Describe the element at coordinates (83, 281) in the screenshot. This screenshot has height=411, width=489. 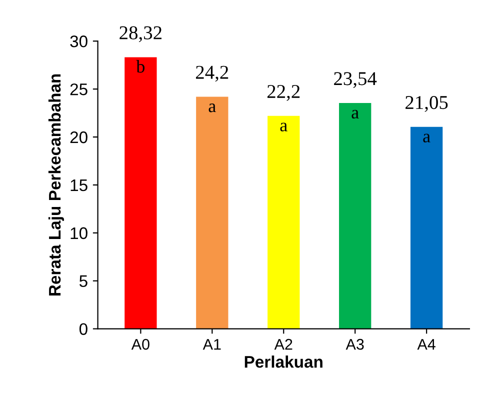
I see `y-tick-label: 5` at that location.